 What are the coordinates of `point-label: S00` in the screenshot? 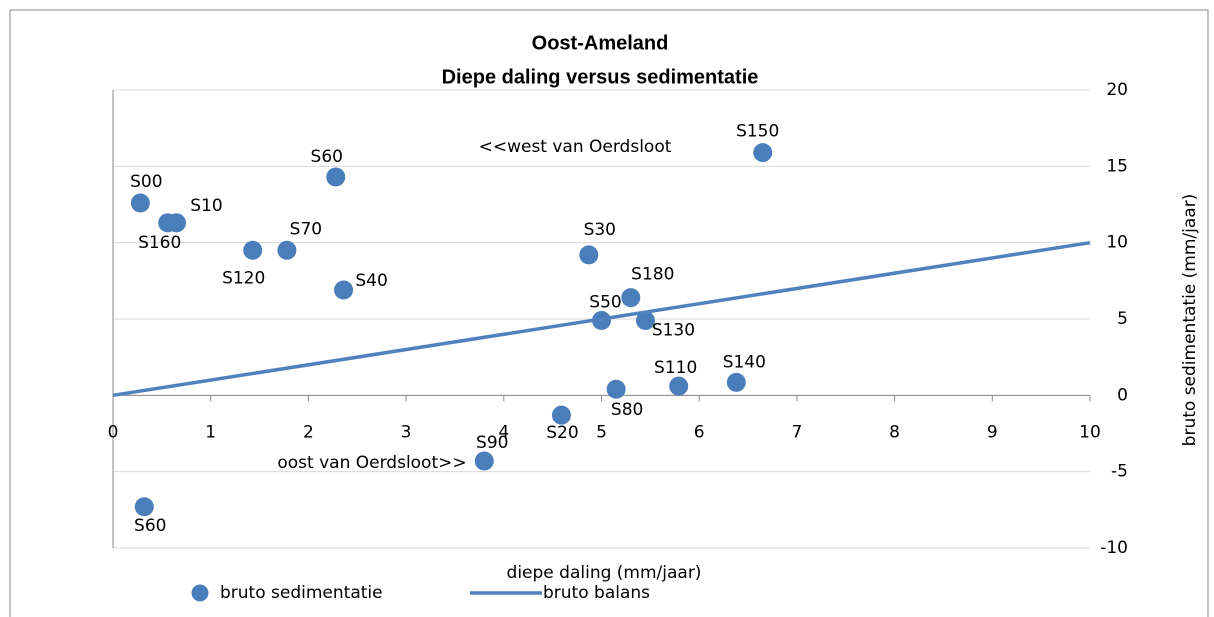 It's located at (146, 182).